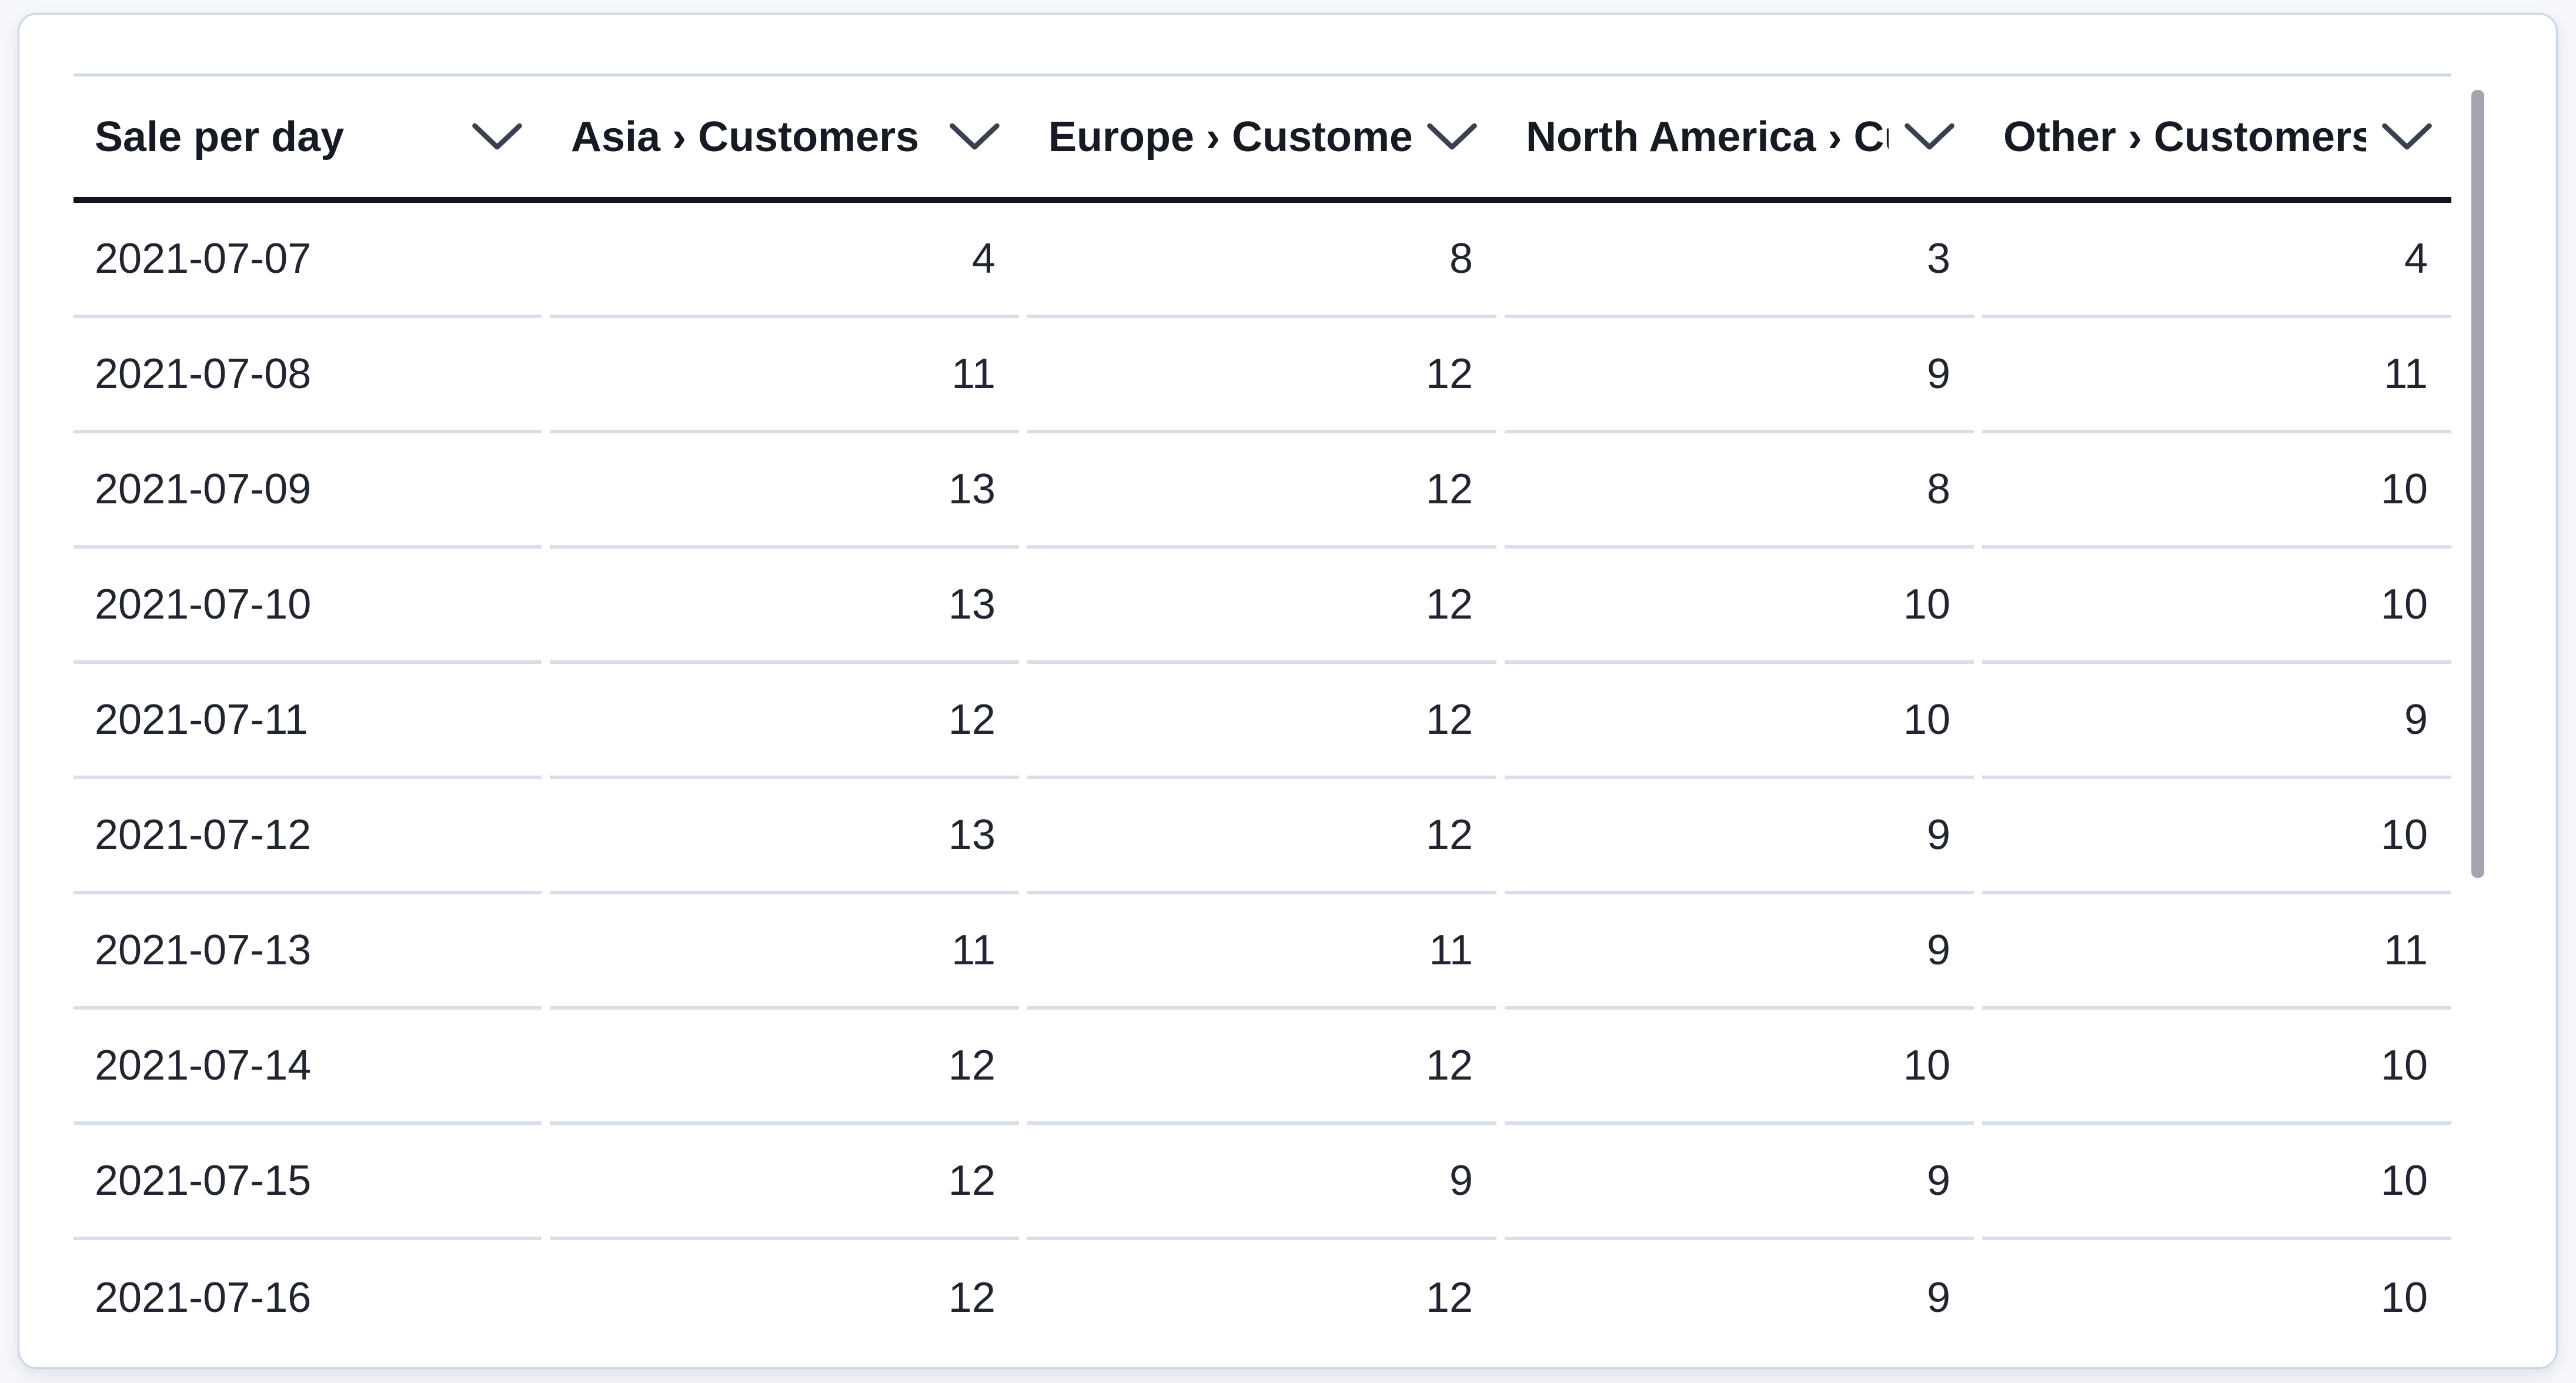 The image size is (2576, 1383). Describe the element at coordinates (2477, 484) in the screenshot. I see `vertical-scrollbar-thumb` at that location.